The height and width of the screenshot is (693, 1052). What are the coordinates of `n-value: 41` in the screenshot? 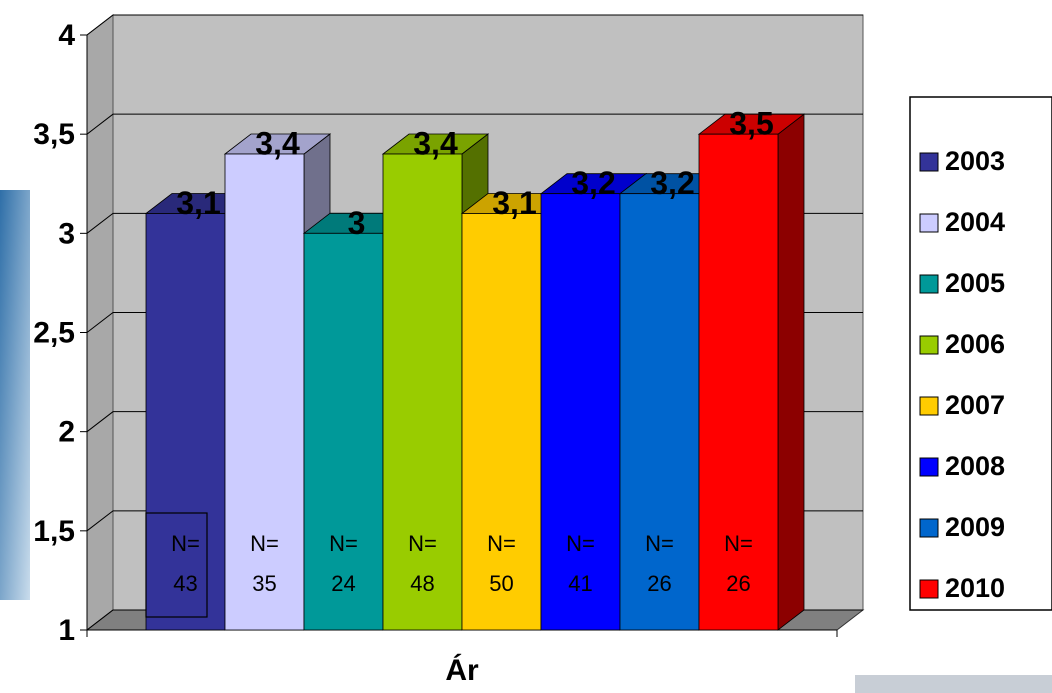 It's located at (580, 583).